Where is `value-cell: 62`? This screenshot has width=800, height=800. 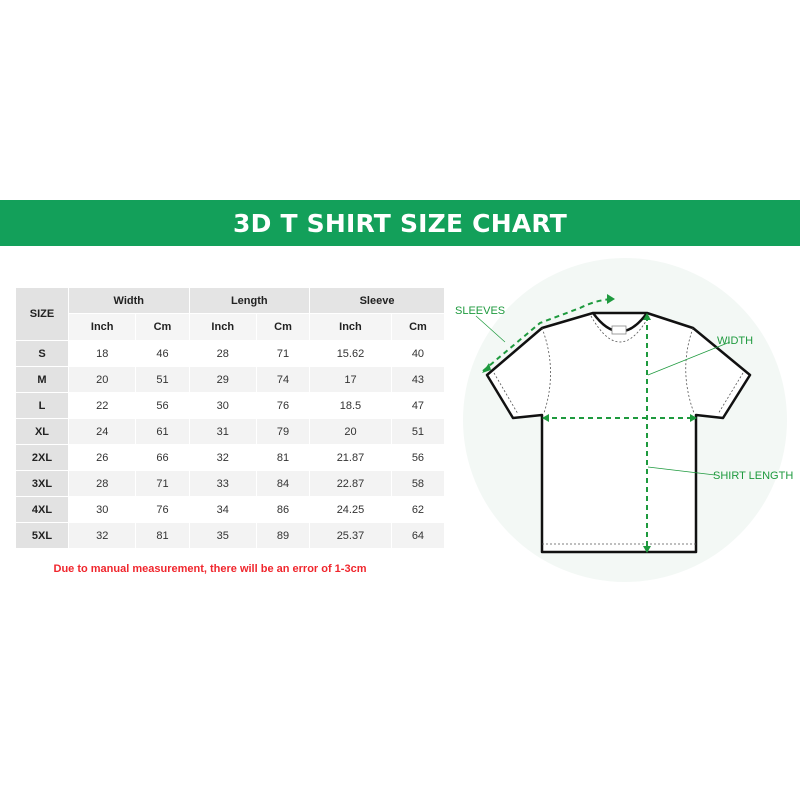
value-cell: 62 is located at coordinates (417, 509).